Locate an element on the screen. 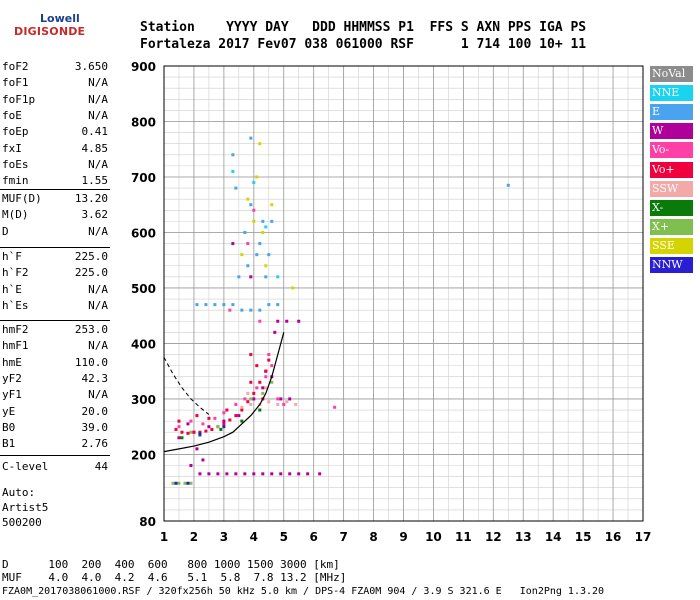 The height and width of the screenshot is (600, 700). param-name: hmF1 is located at coordinates (15, 346).